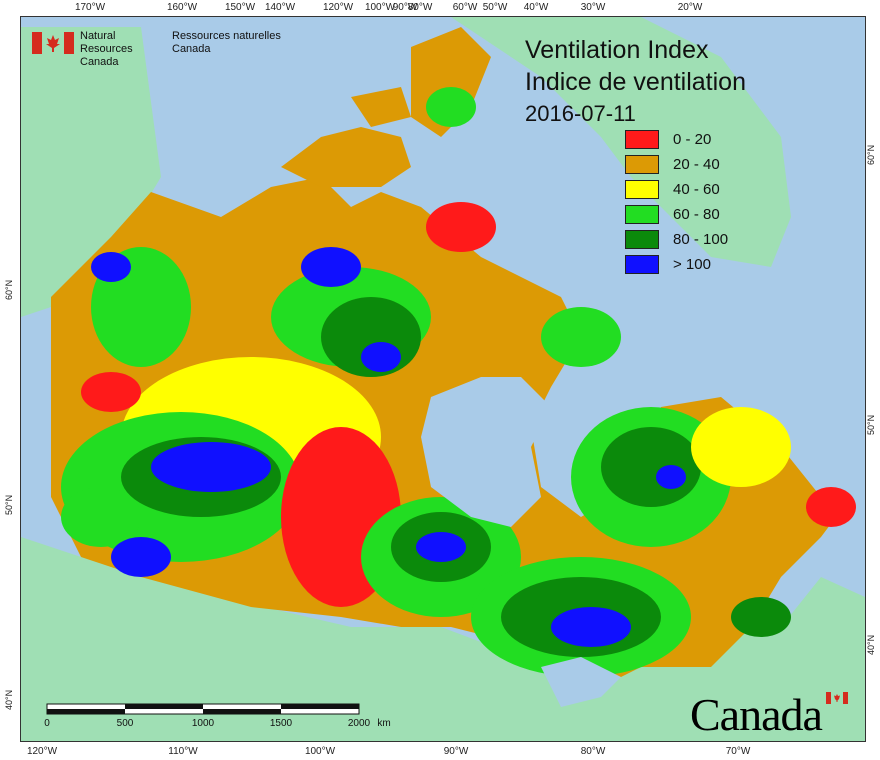  I want to click on legend-label: > 100, so click(692, 264).